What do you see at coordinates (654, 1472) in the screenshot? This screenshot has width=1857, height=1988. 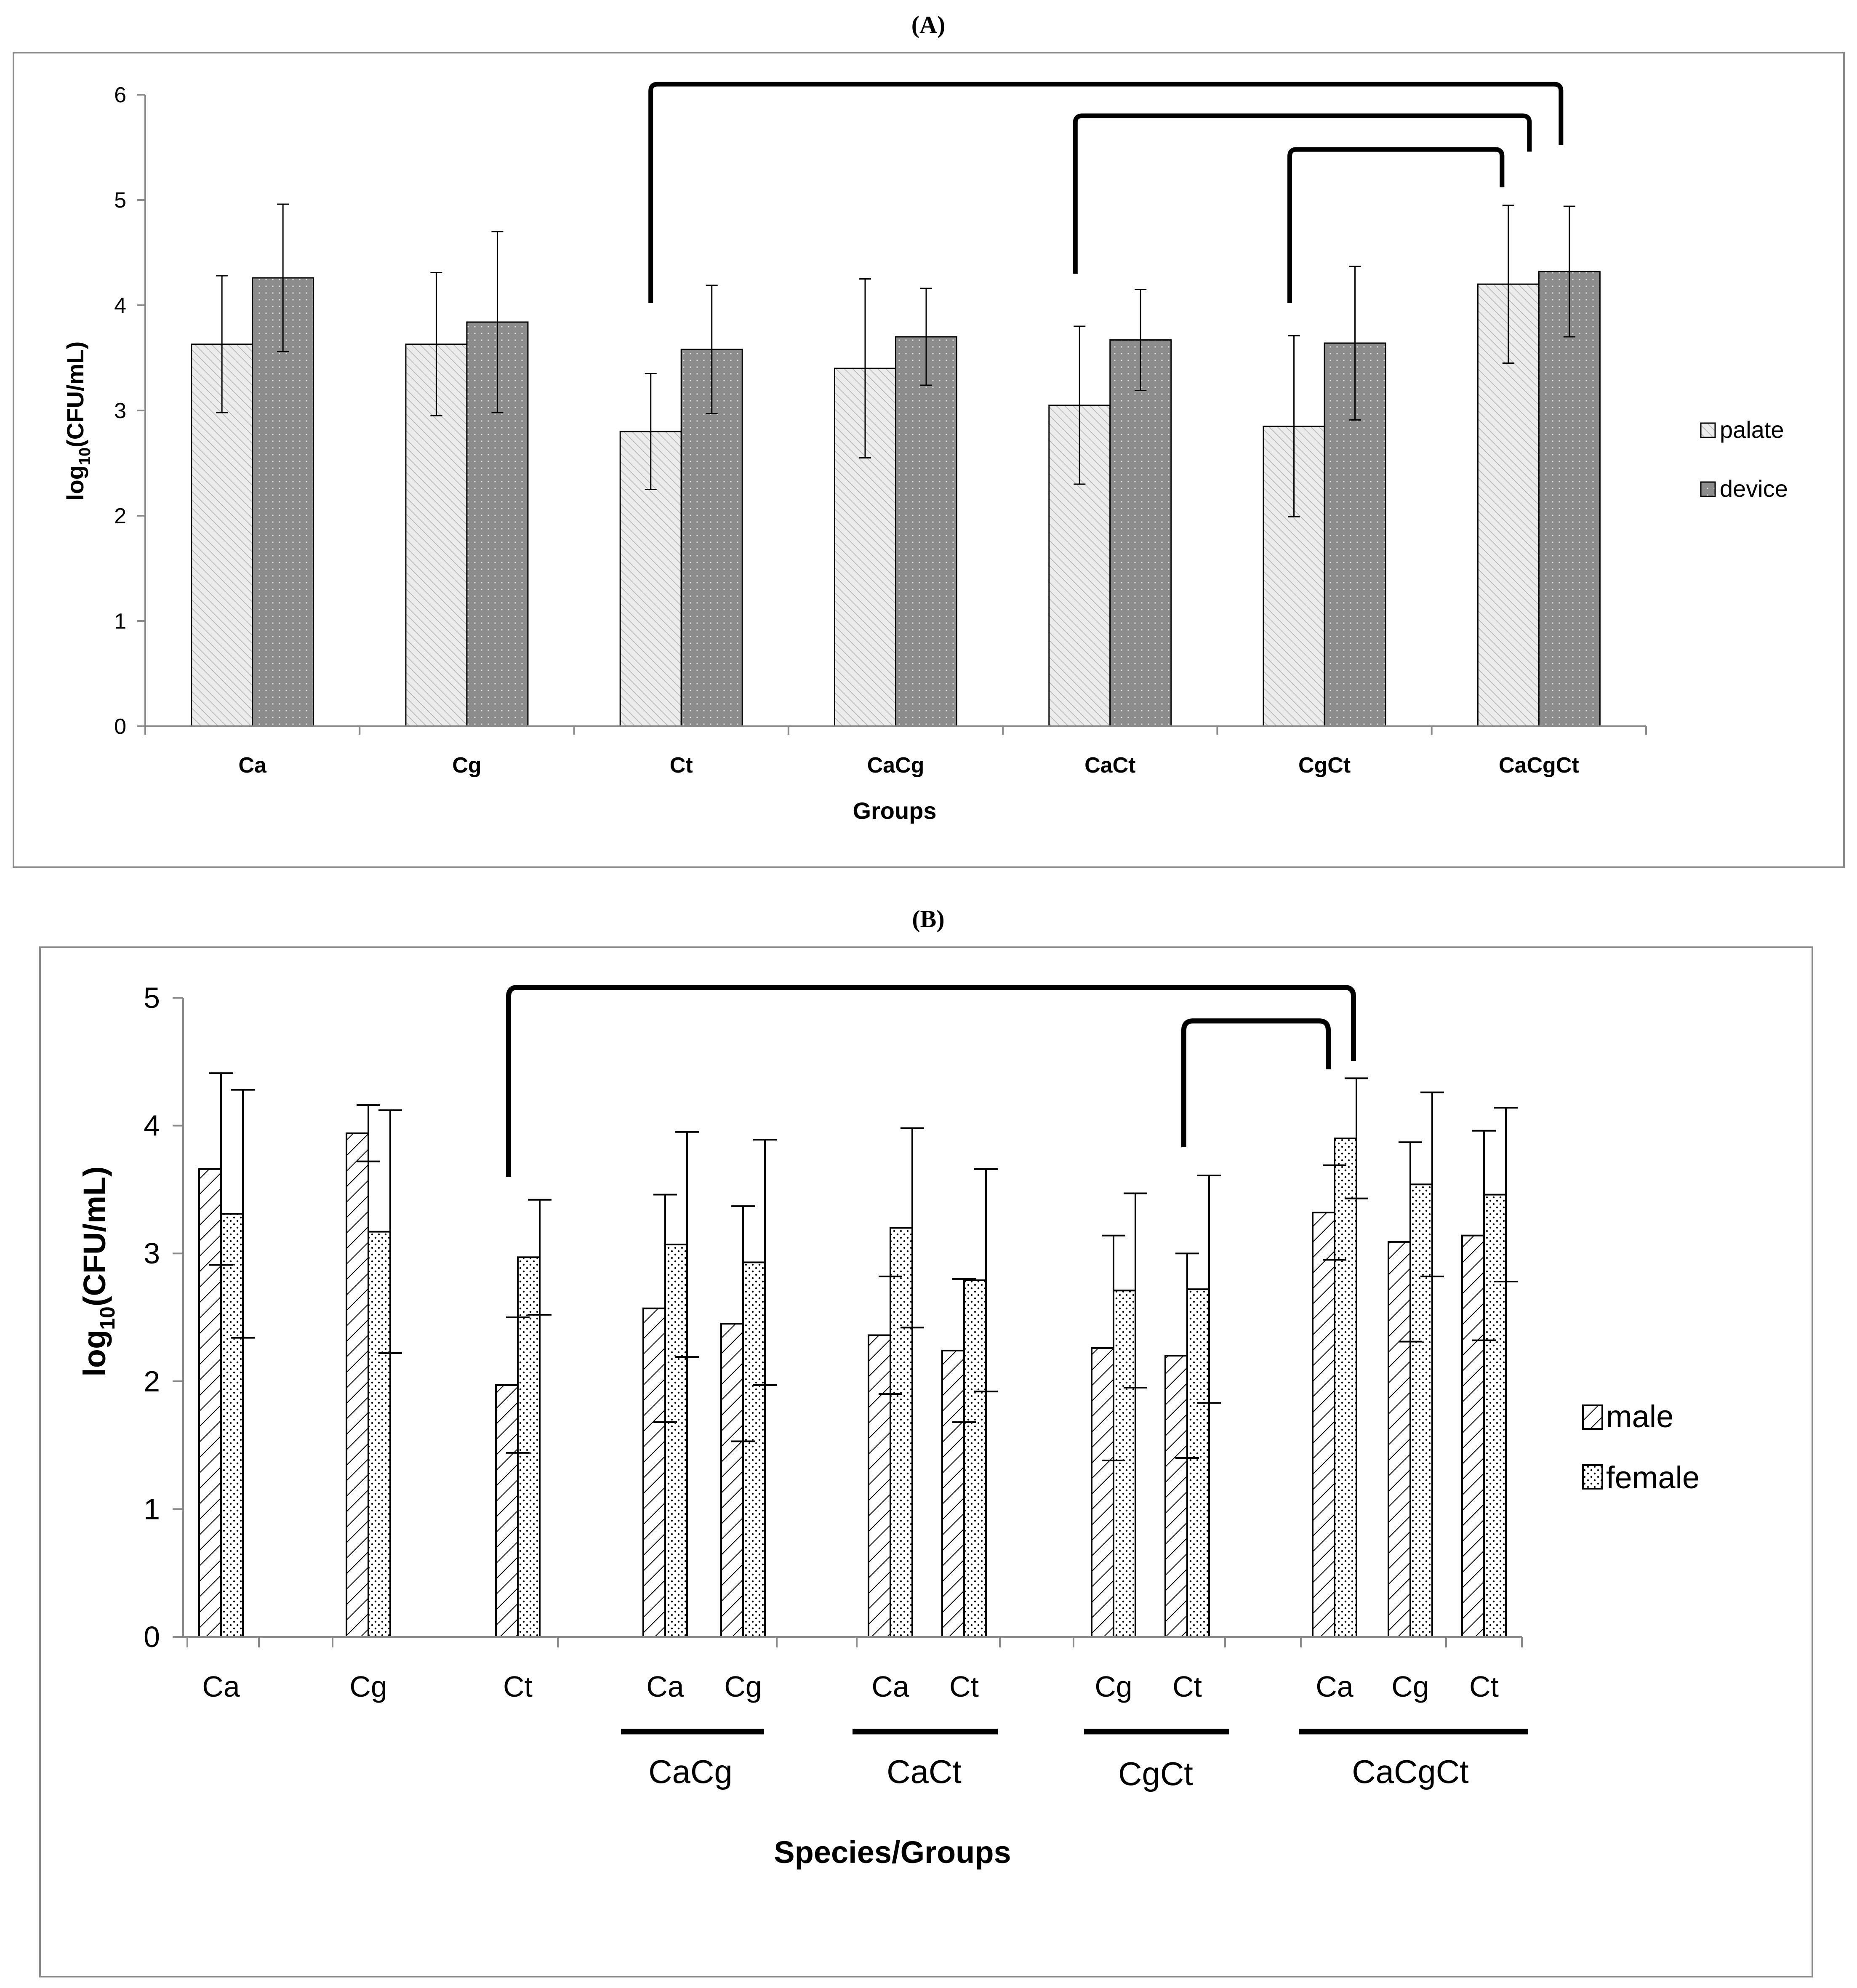 I see `bar-male-3-Ca` at bounding box center [654, 1472].